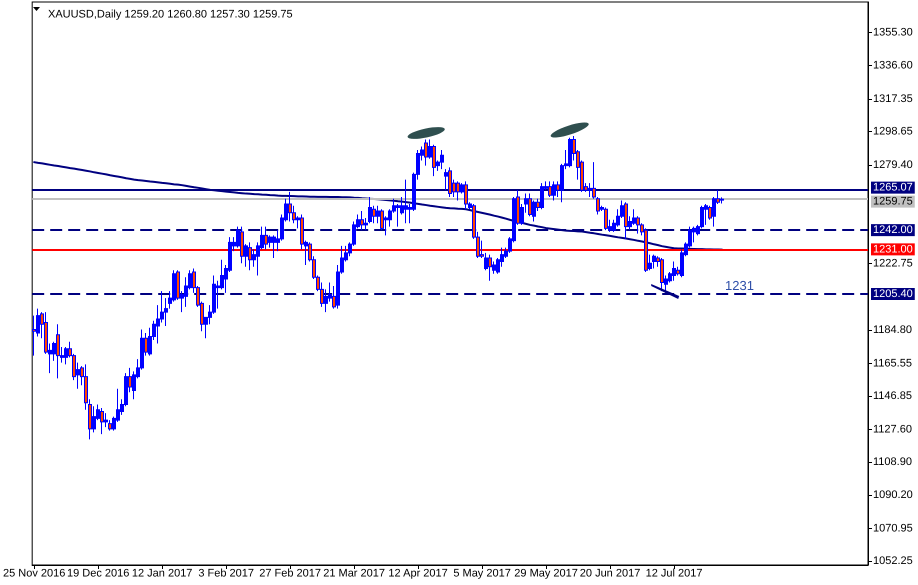 This screenshot has width=918, height=585. Describe the element at coordinates (162, 574) in the screenshot. I see `x-tick-label: 12 Jan 2017` at that location.